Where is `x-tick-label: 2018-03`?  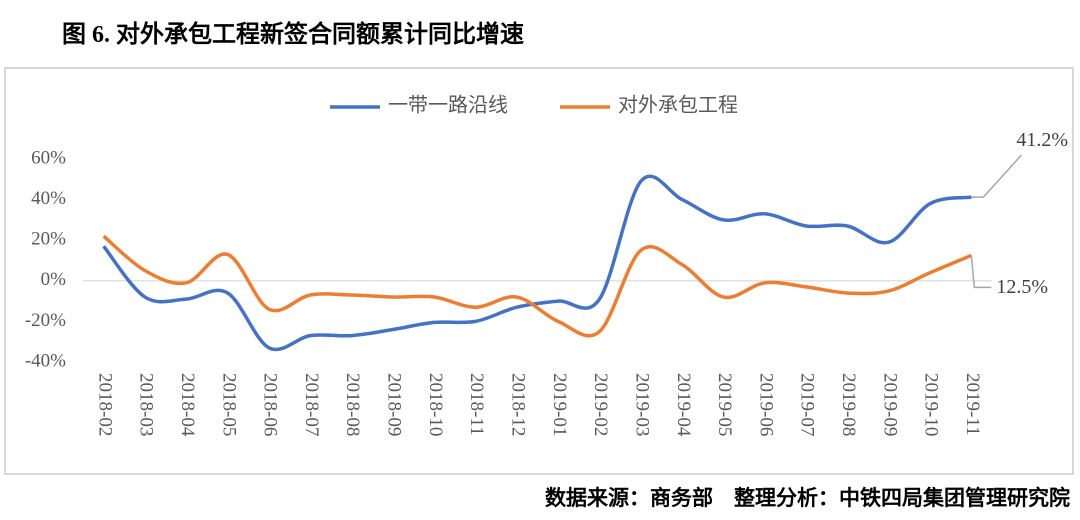 x-tick-label: 2018-03 is located at coordinates (146, 404).